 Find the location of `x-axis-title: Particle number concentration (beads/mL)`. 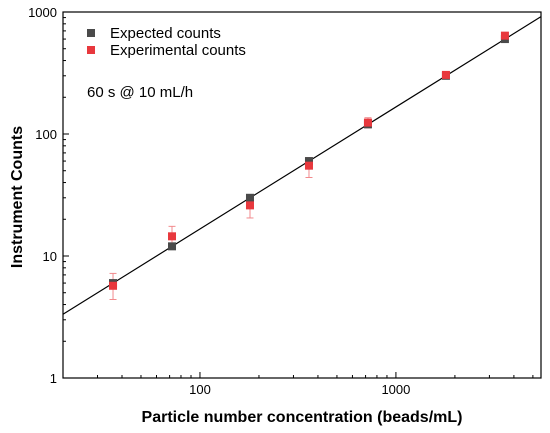

x-axis-title: Particle number concentration (beads/mL) is located at coordinates (302, 417).